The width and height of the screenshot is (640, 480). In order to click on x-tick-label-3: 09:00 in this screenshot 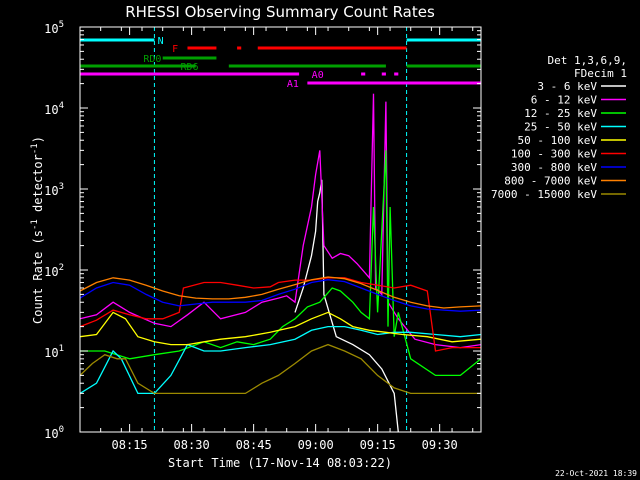, I will do `click(316, 445)`.